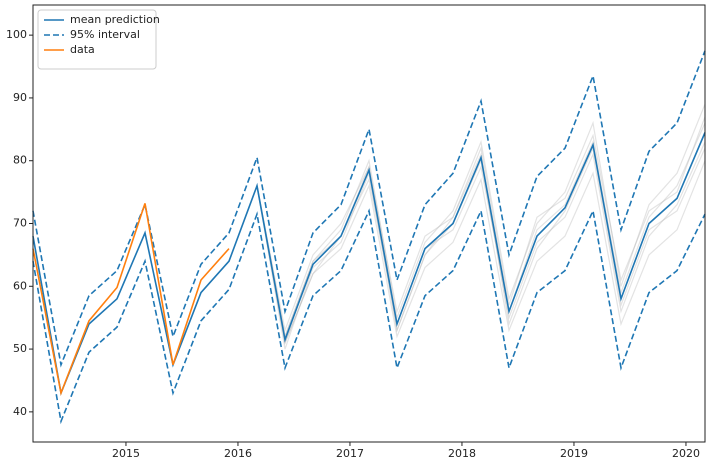 The height and width of the screenshot is (466, 710). What do you see at coordinates (574, 453) in the screenshot?
I see `x-tick-label: 2019` at bounding box center [574, 453].